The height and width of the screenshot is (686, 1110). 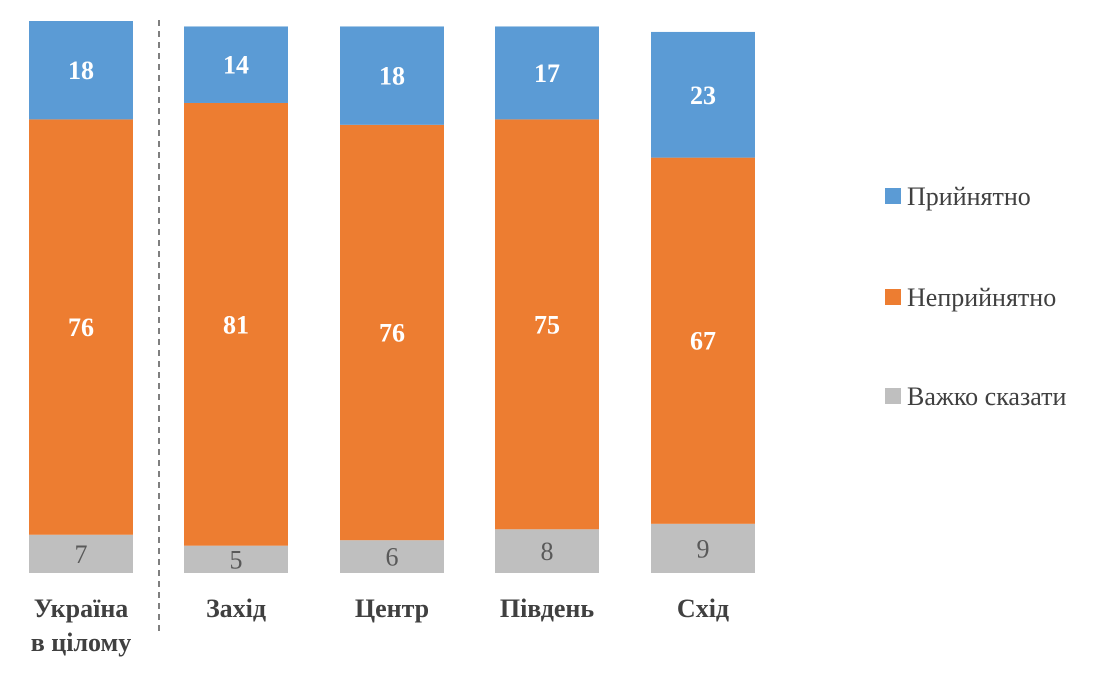 I want to click on data-label-unacceptable-4: 67, so click(x=703, y=341).